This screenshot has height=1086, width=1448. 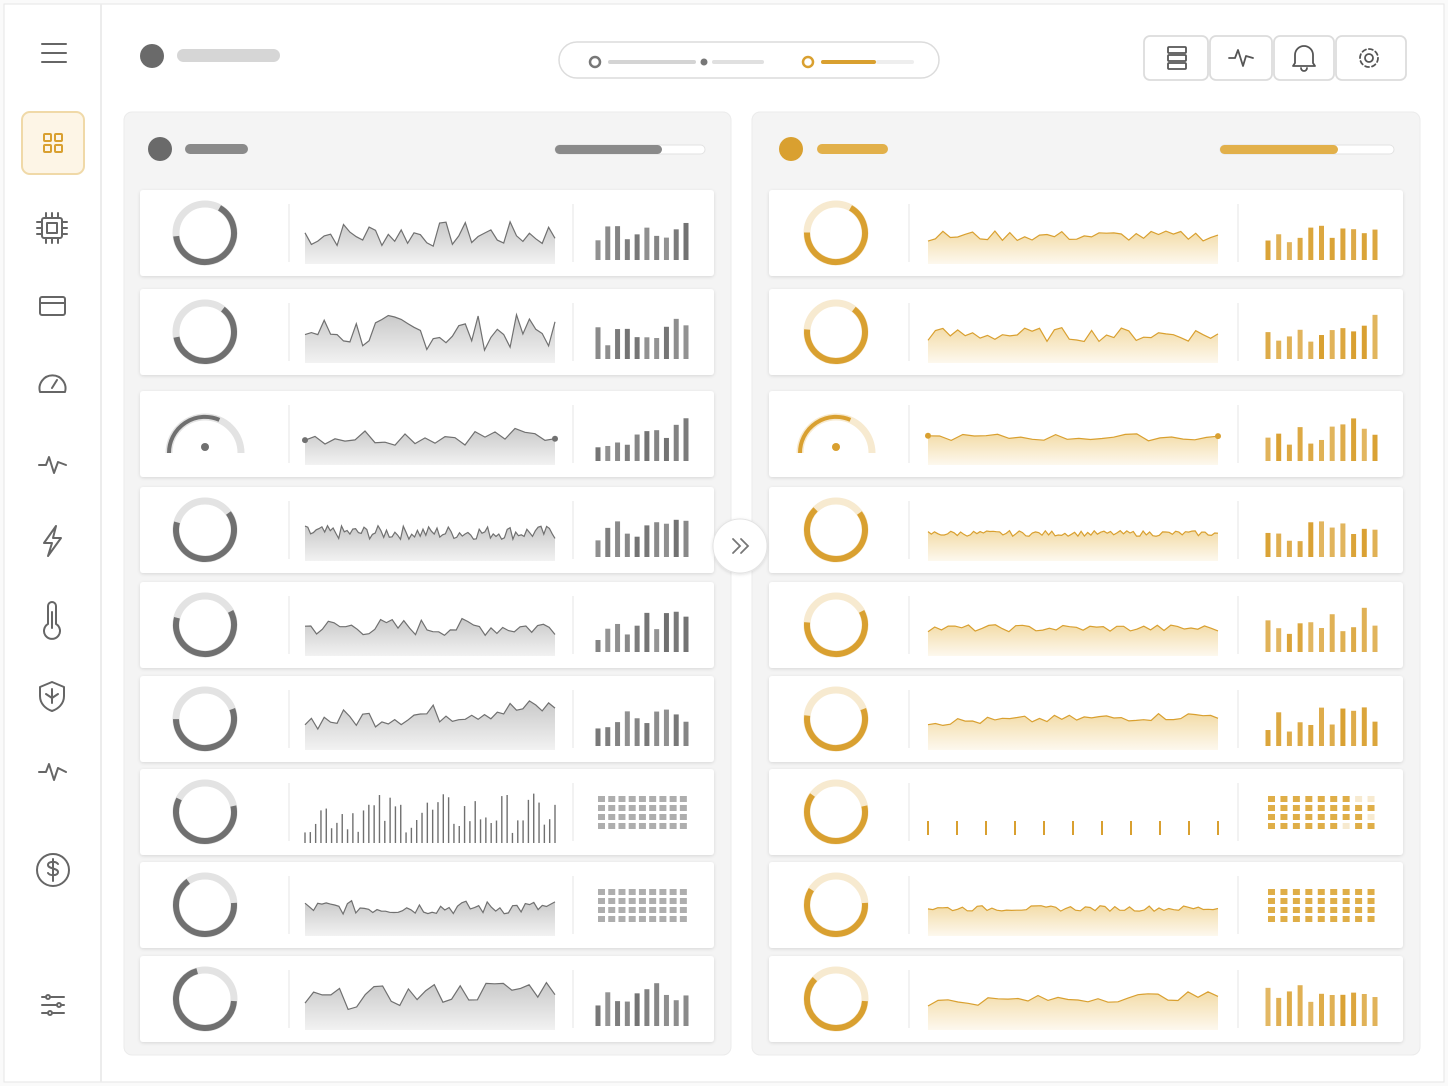 What do you see at coordinates (152, 56) in the screenshot?
I see `avatar` at bounding box center [152, 56].